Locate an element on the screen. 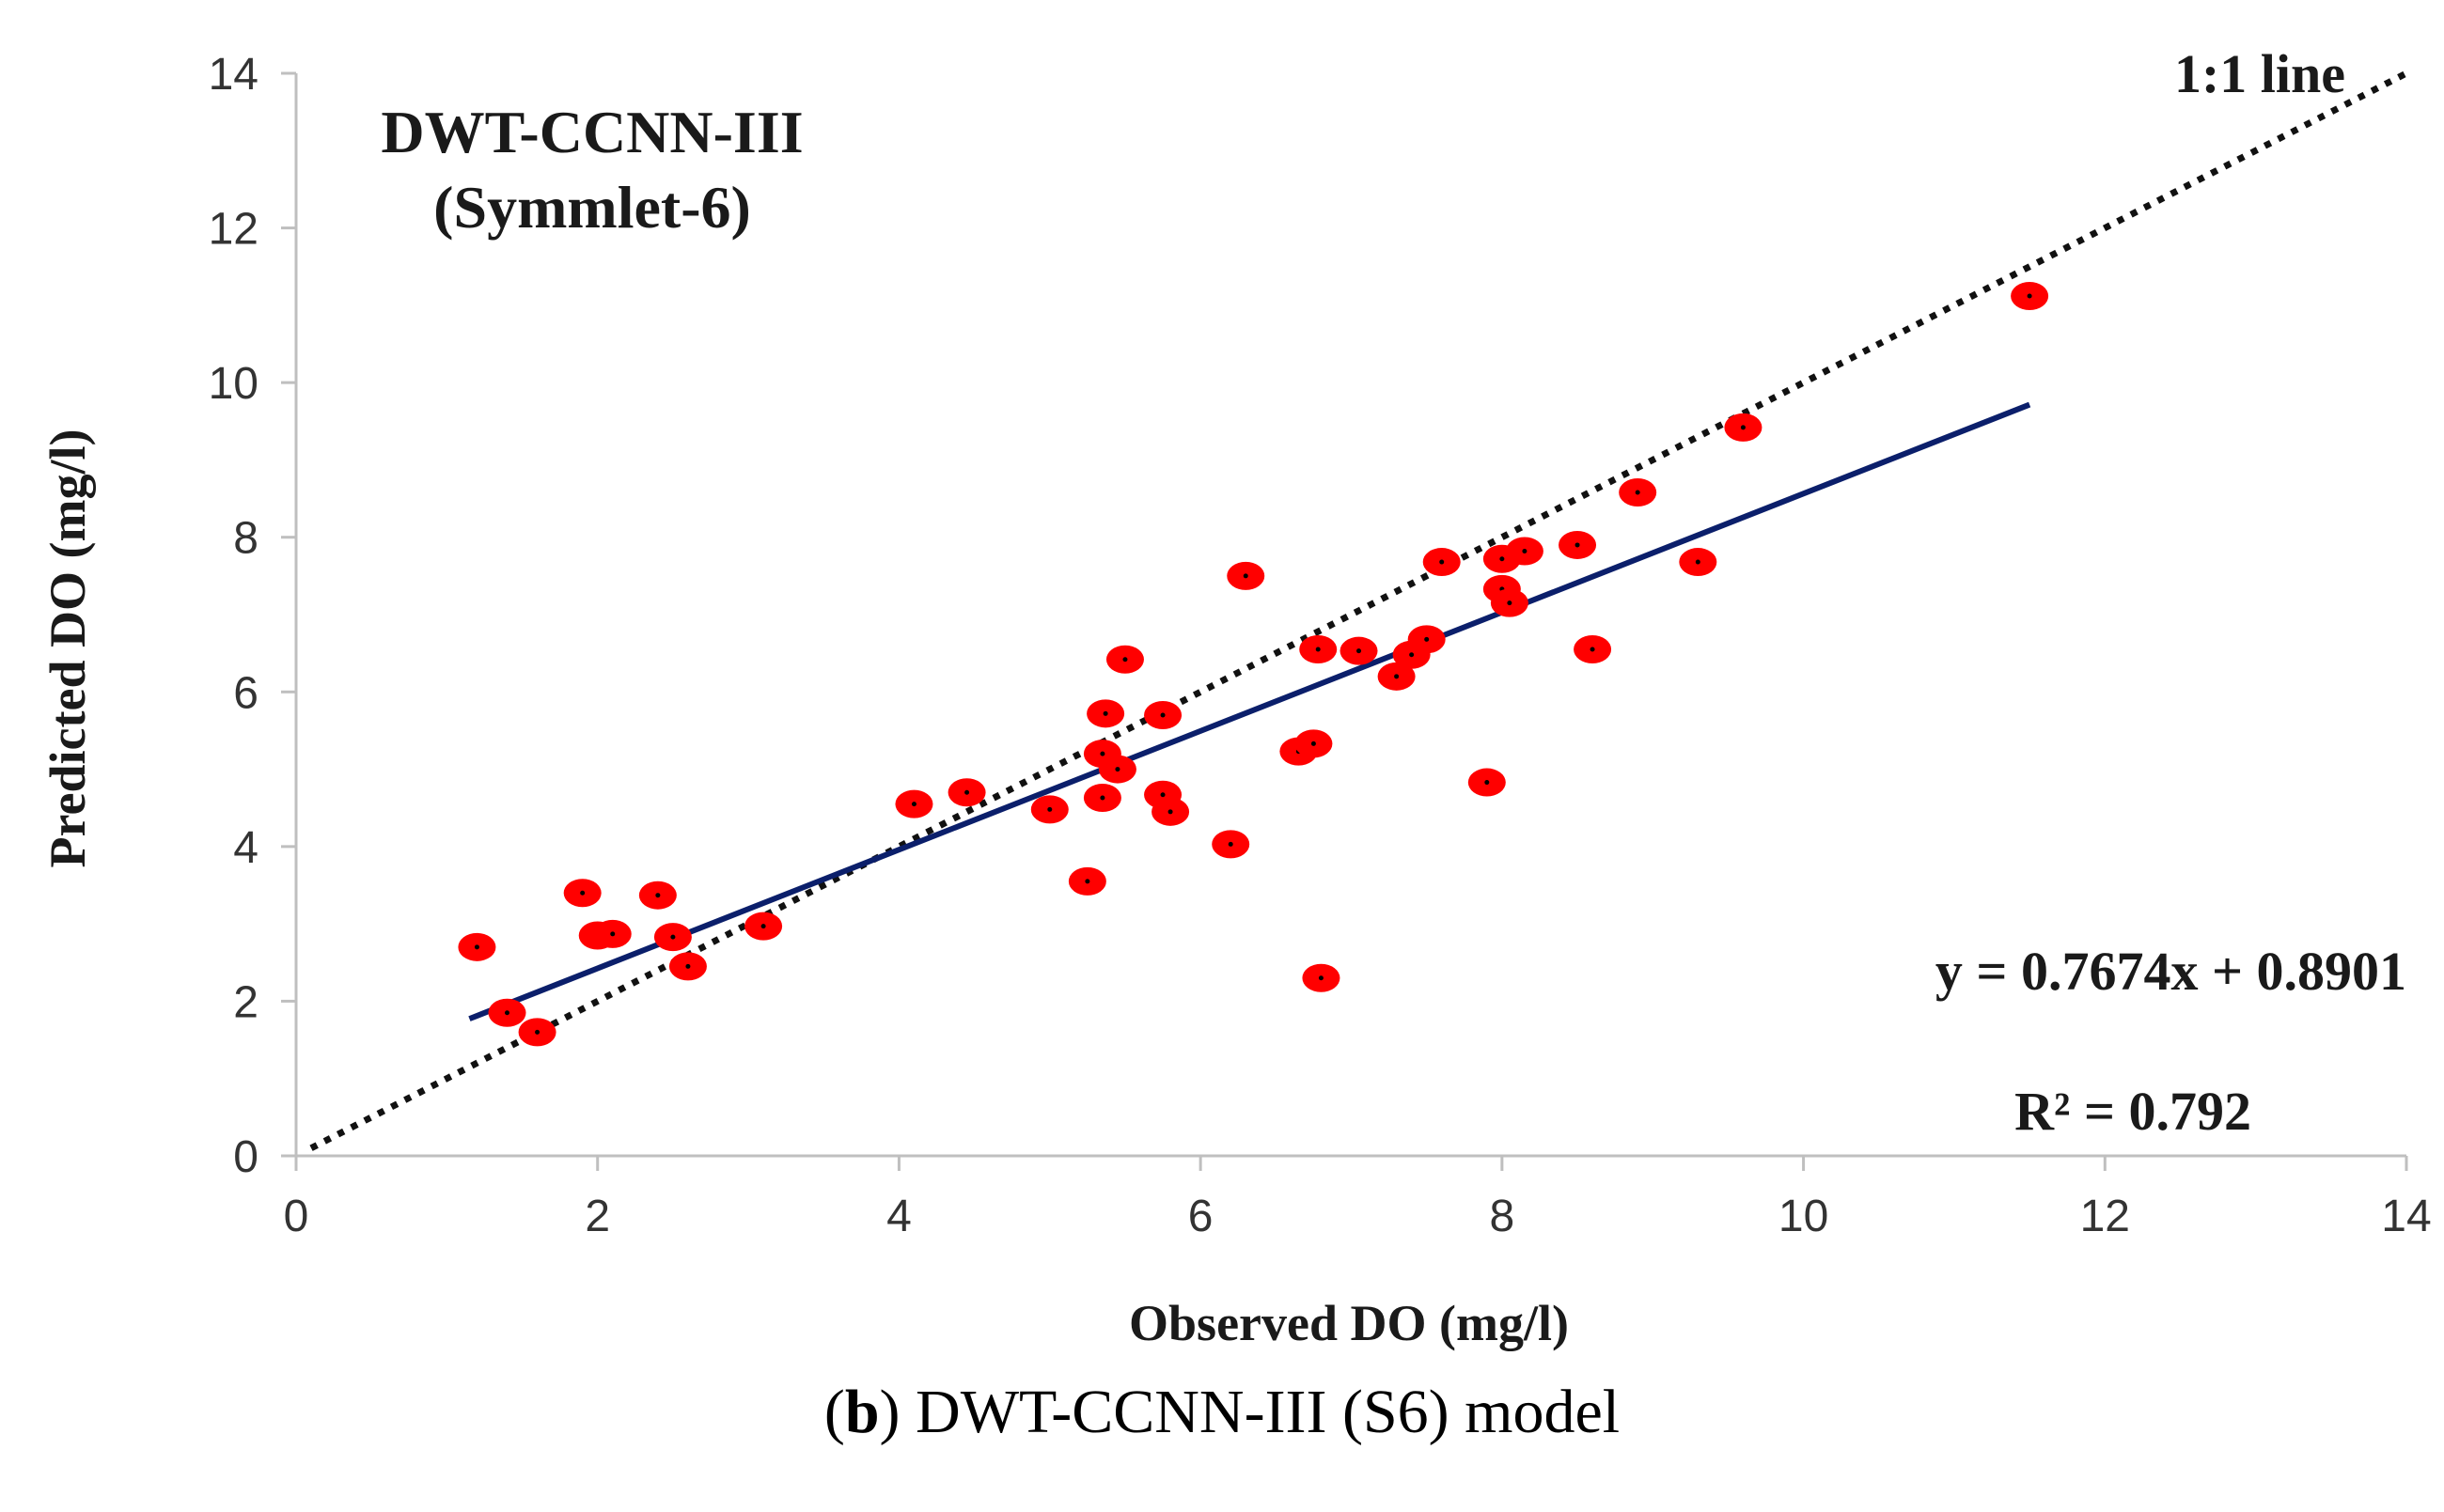 This screenshot has height=1512, width=2444. x-tick-label: 14 is located at coordinates (2406, 1216).